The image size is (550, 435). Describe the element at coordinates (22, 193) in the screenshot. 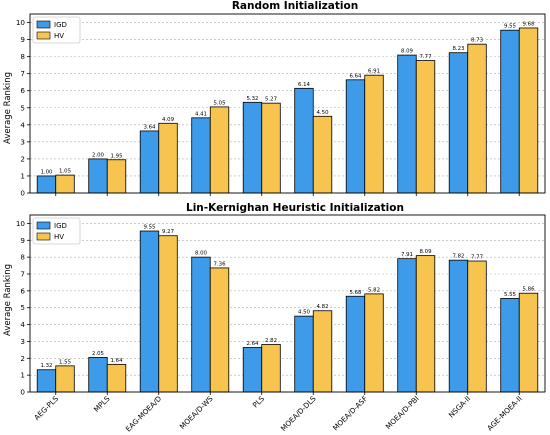

I see `y-tick-label: 0` at that location.